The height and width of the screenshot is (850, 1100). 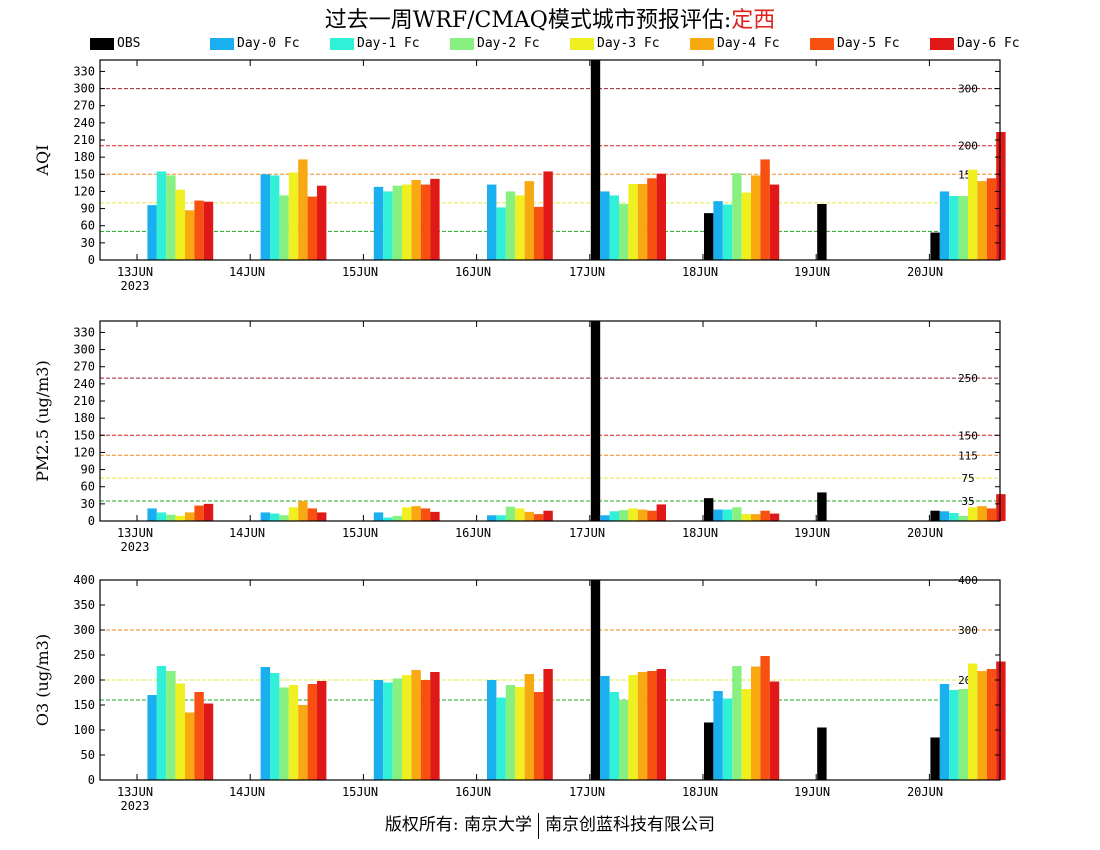 I want to click on y-tick-label: 330, so click(x=84, y=71).